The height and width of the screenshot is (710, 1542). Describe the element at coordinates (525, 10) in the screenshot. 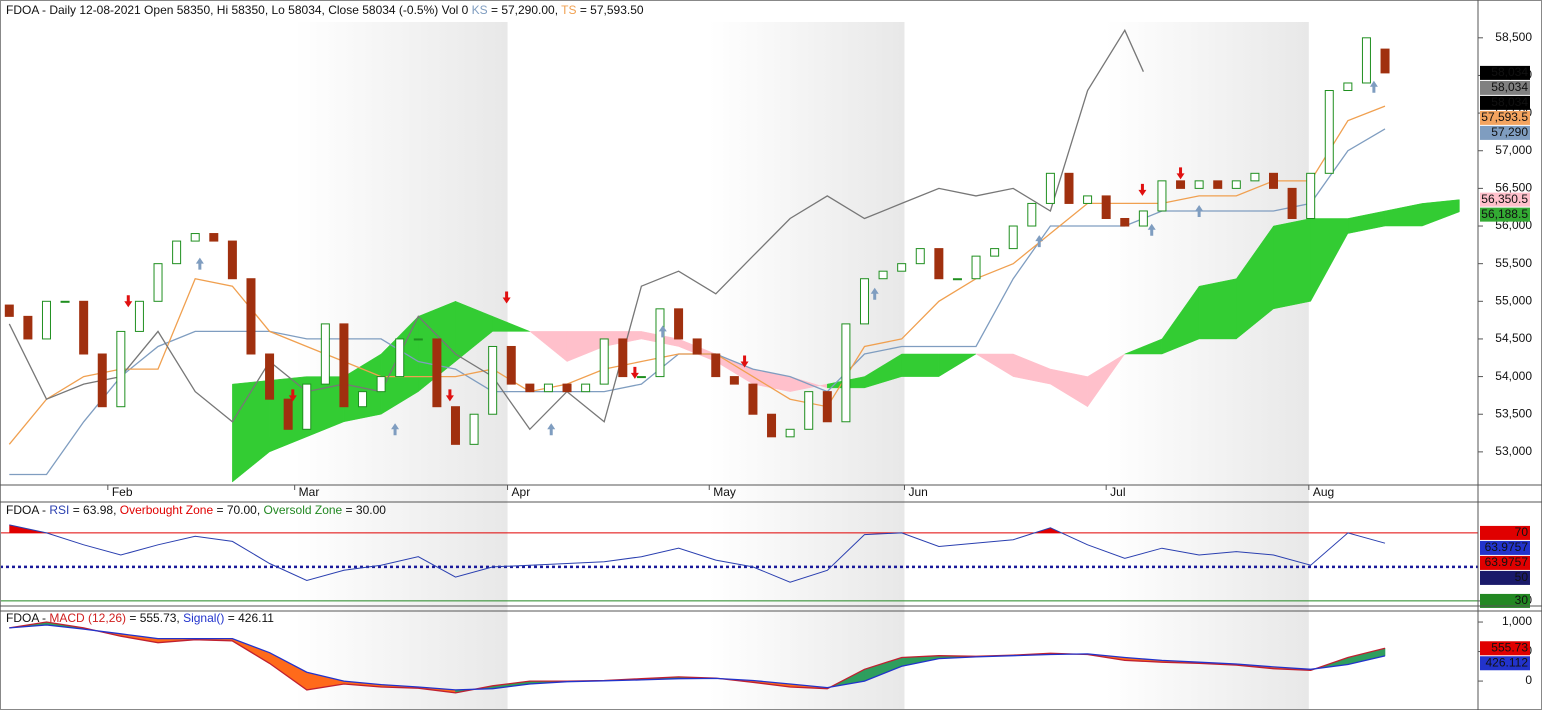

I see `header-part: = 57,290.00,` at that location.